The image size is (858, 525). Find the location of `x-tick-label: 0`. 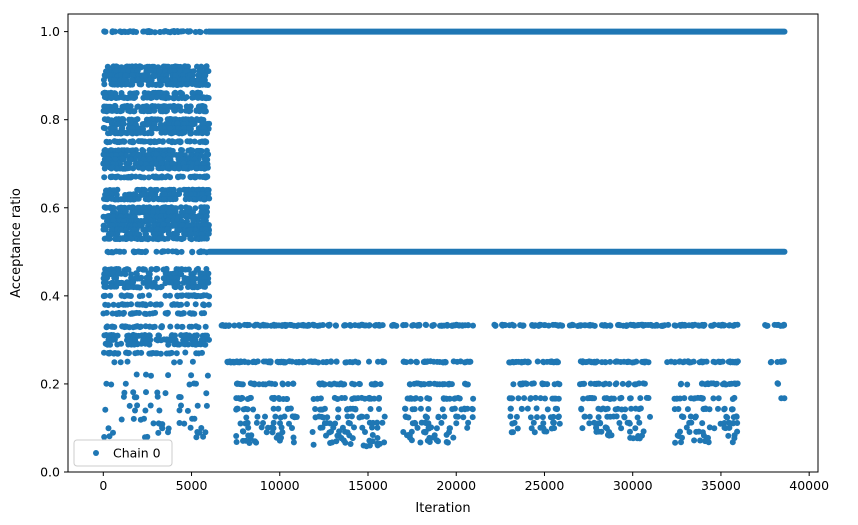

x-tick-label: 0 is located at coordinates (103, 485).